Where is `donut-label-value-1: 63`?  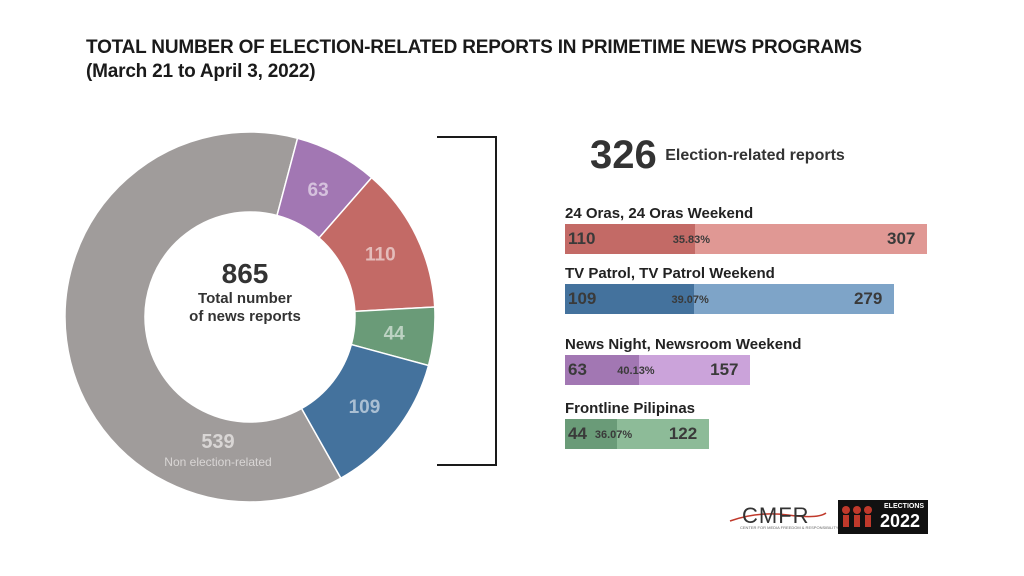 donut-label-value-1: 63 is located at coordinates (318, 190).